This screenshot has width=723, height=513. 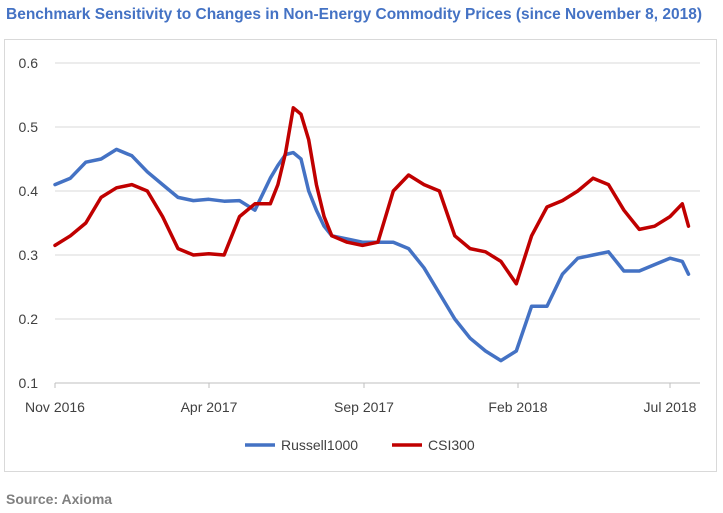 I want to click on x-tick-label: Jul 2018, so click(x=670, y=407).